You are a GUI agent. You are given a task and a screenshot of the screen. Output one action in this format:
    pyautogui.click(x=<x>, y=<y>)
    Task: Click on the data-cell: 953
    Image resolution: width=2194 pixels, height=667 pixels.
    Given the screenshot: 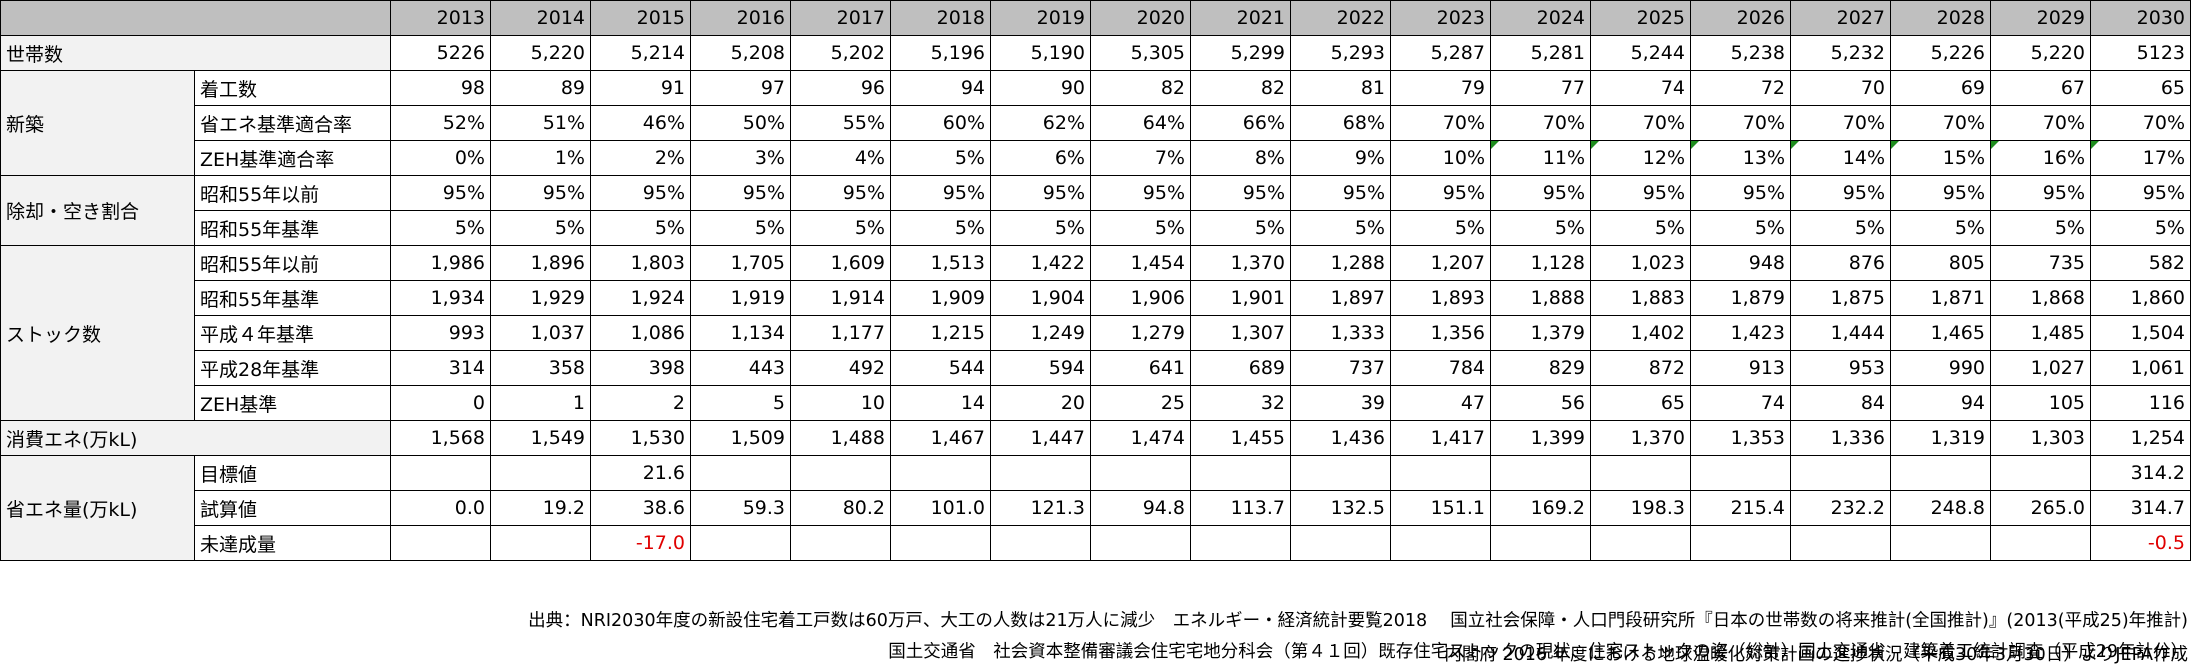 What is the action you would take?
    pyautogui.click(x=1840, y=368)
    